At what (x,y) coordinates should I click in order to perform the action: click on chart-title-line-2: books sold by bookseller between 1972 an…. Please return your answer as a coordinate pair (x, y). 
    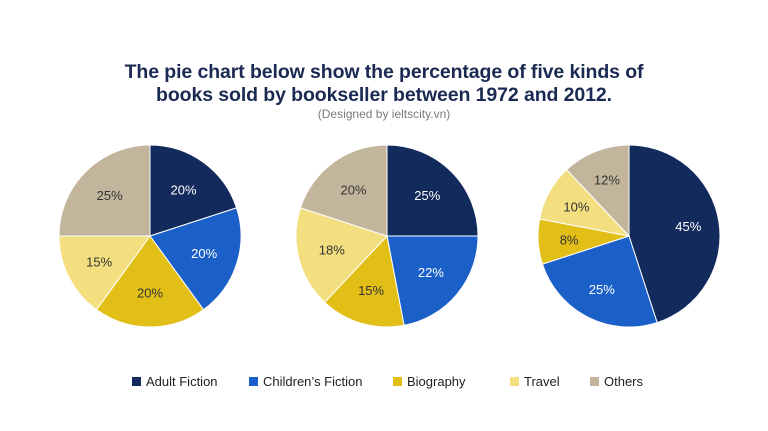
    Looking at the image, I should click on (384, 95).